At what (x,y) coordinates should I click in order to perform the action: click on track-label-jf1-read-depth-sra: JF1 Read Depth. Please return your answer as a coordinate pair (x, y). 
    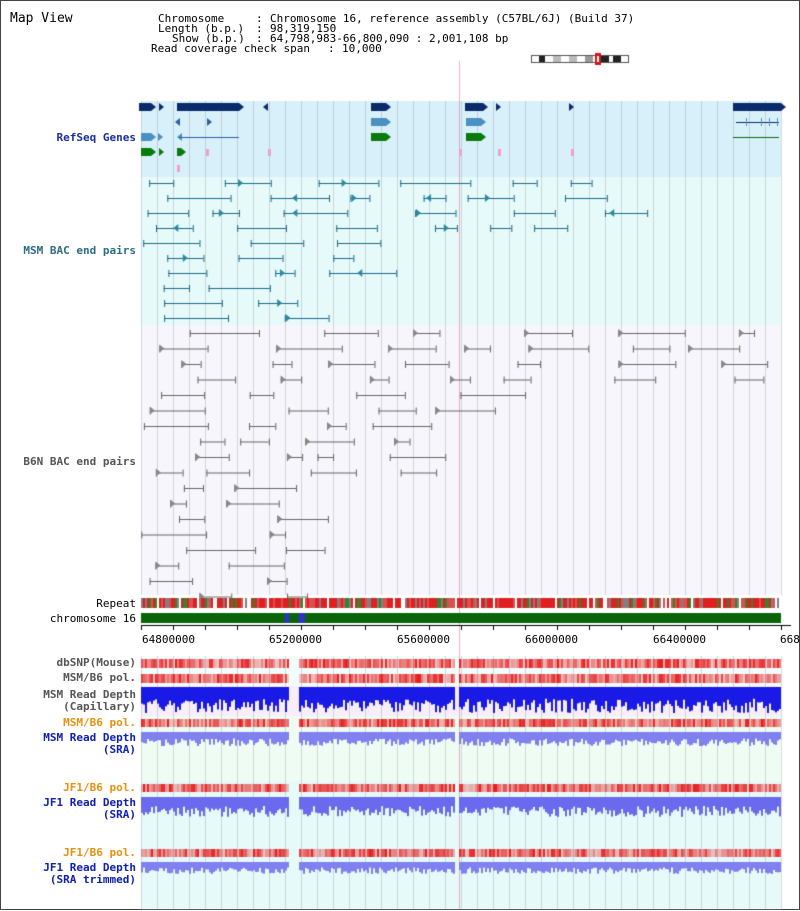
    Looking at the image, I should click on (89, 802).